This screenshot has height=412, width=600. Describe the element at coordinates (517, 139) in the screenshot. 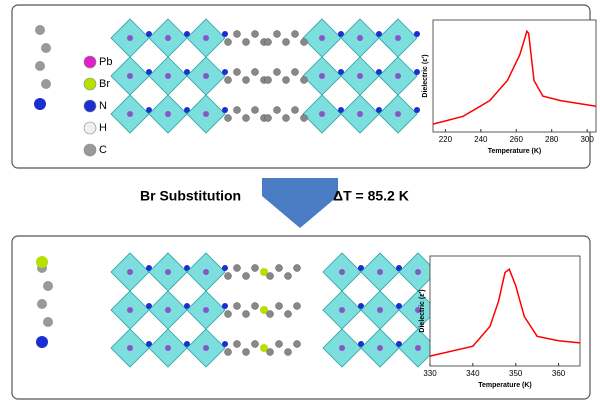

I see `x-tick-label: 260` at that location.